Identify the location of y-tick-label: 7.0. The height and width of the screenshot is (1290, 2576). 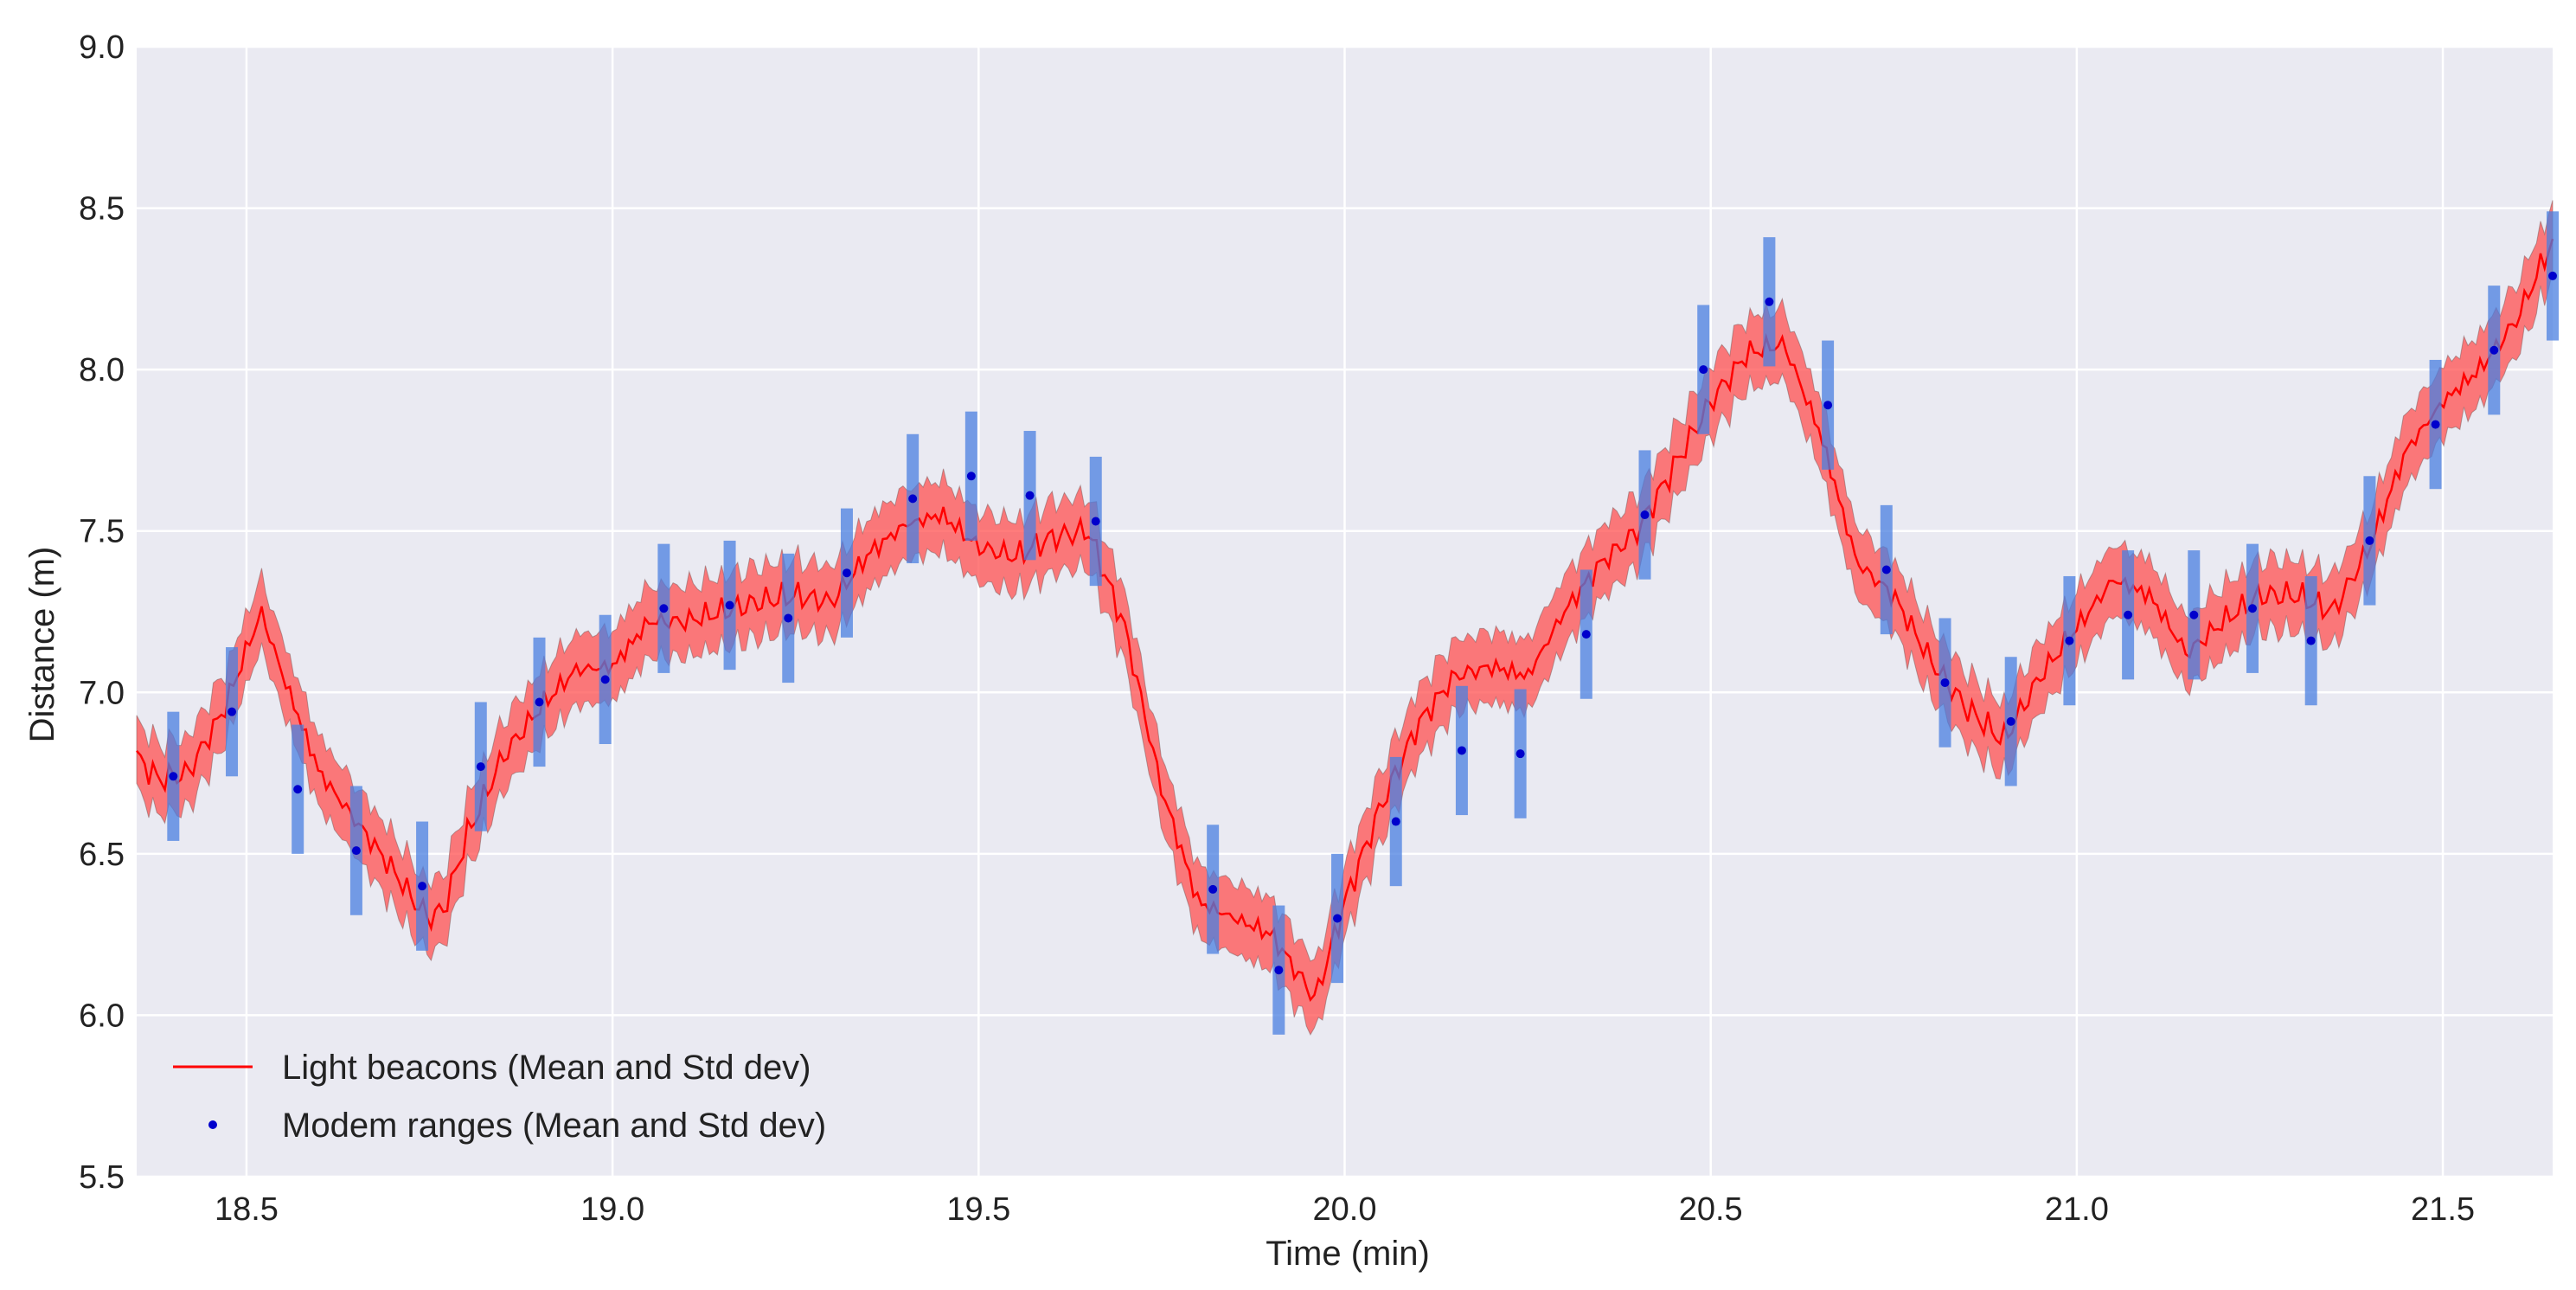
(102, 693).